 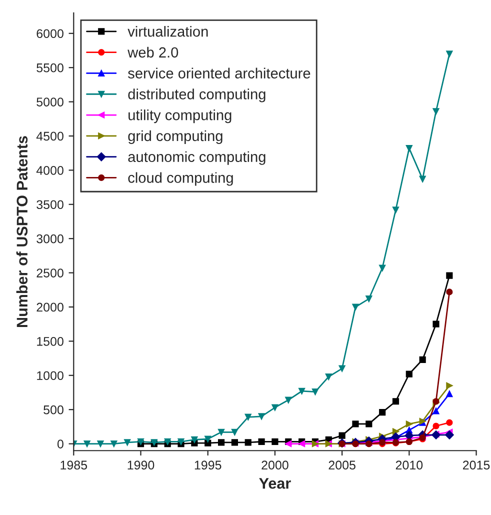 I want to click on y-tick-label: 500, so click(x=54, y=409).